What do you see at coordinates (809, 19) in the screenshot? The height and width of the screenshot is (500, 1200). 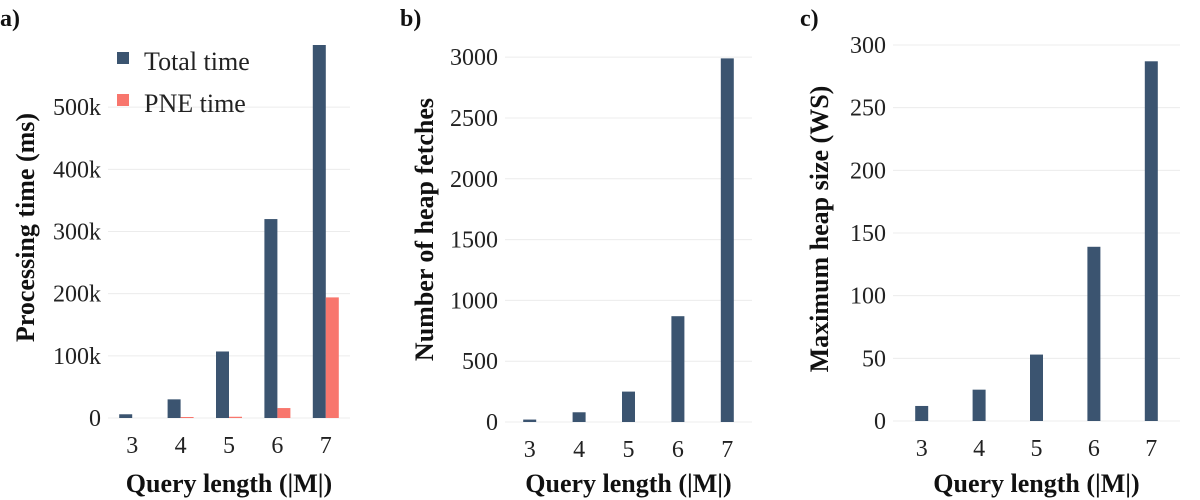 I see `panel-label: c)` at bounding box center [809, 19].